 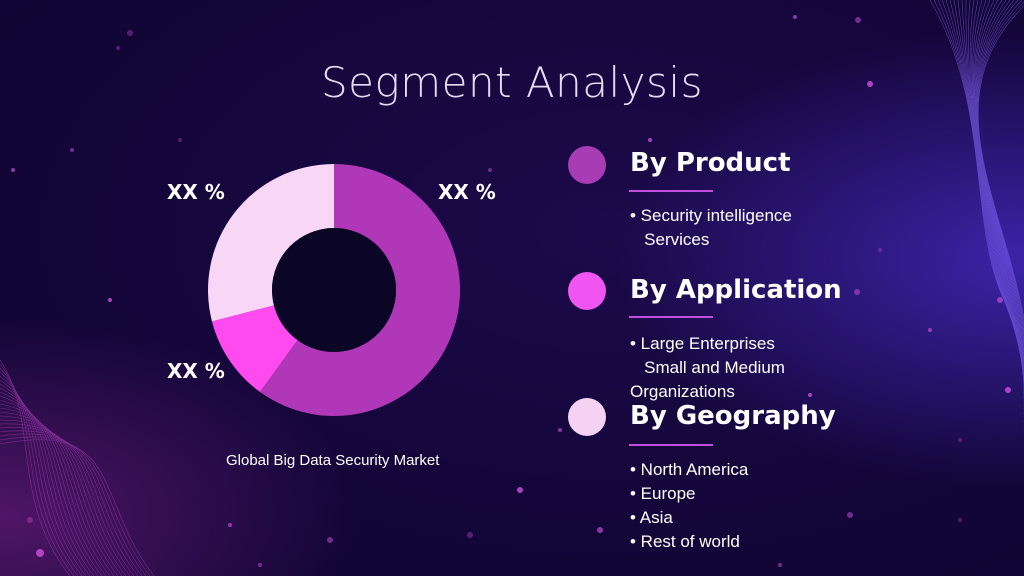 What do you see at coordinates (685, 541) in the screenshot?
I see `segment-item: • Rest of world` at bounding box center [685, 541].